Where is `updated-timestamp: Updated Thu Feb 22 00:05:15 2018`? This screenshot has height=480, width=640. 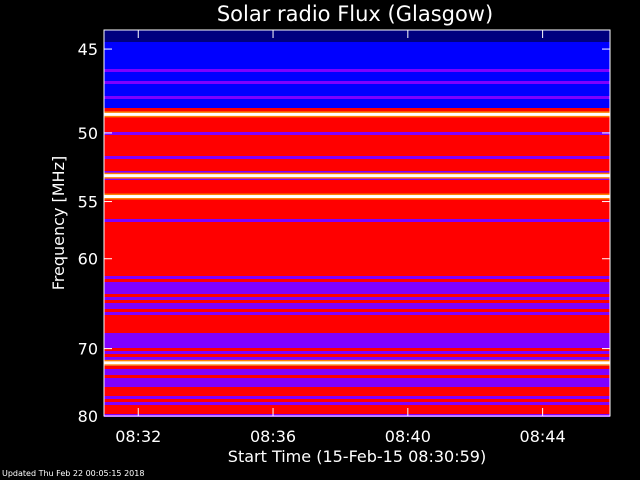
updated-timestamp: Updated Thu Feb 22 00:05:15 2018 is located at coordinates (73, 473).